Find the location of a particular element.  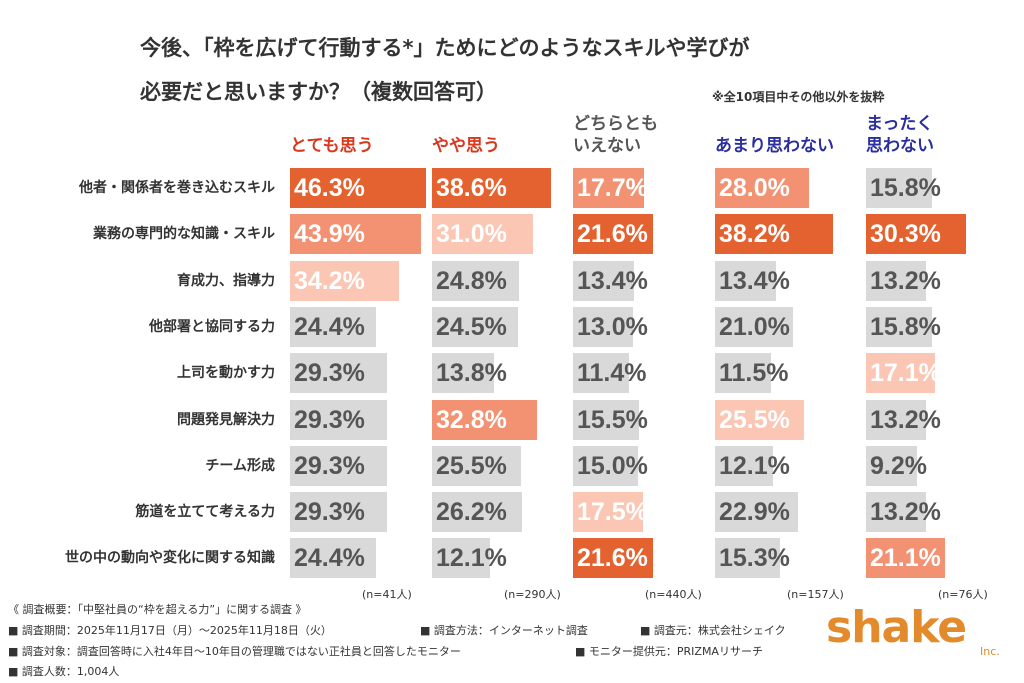

value-label: 24.5% is located at coordinates (471, 326).